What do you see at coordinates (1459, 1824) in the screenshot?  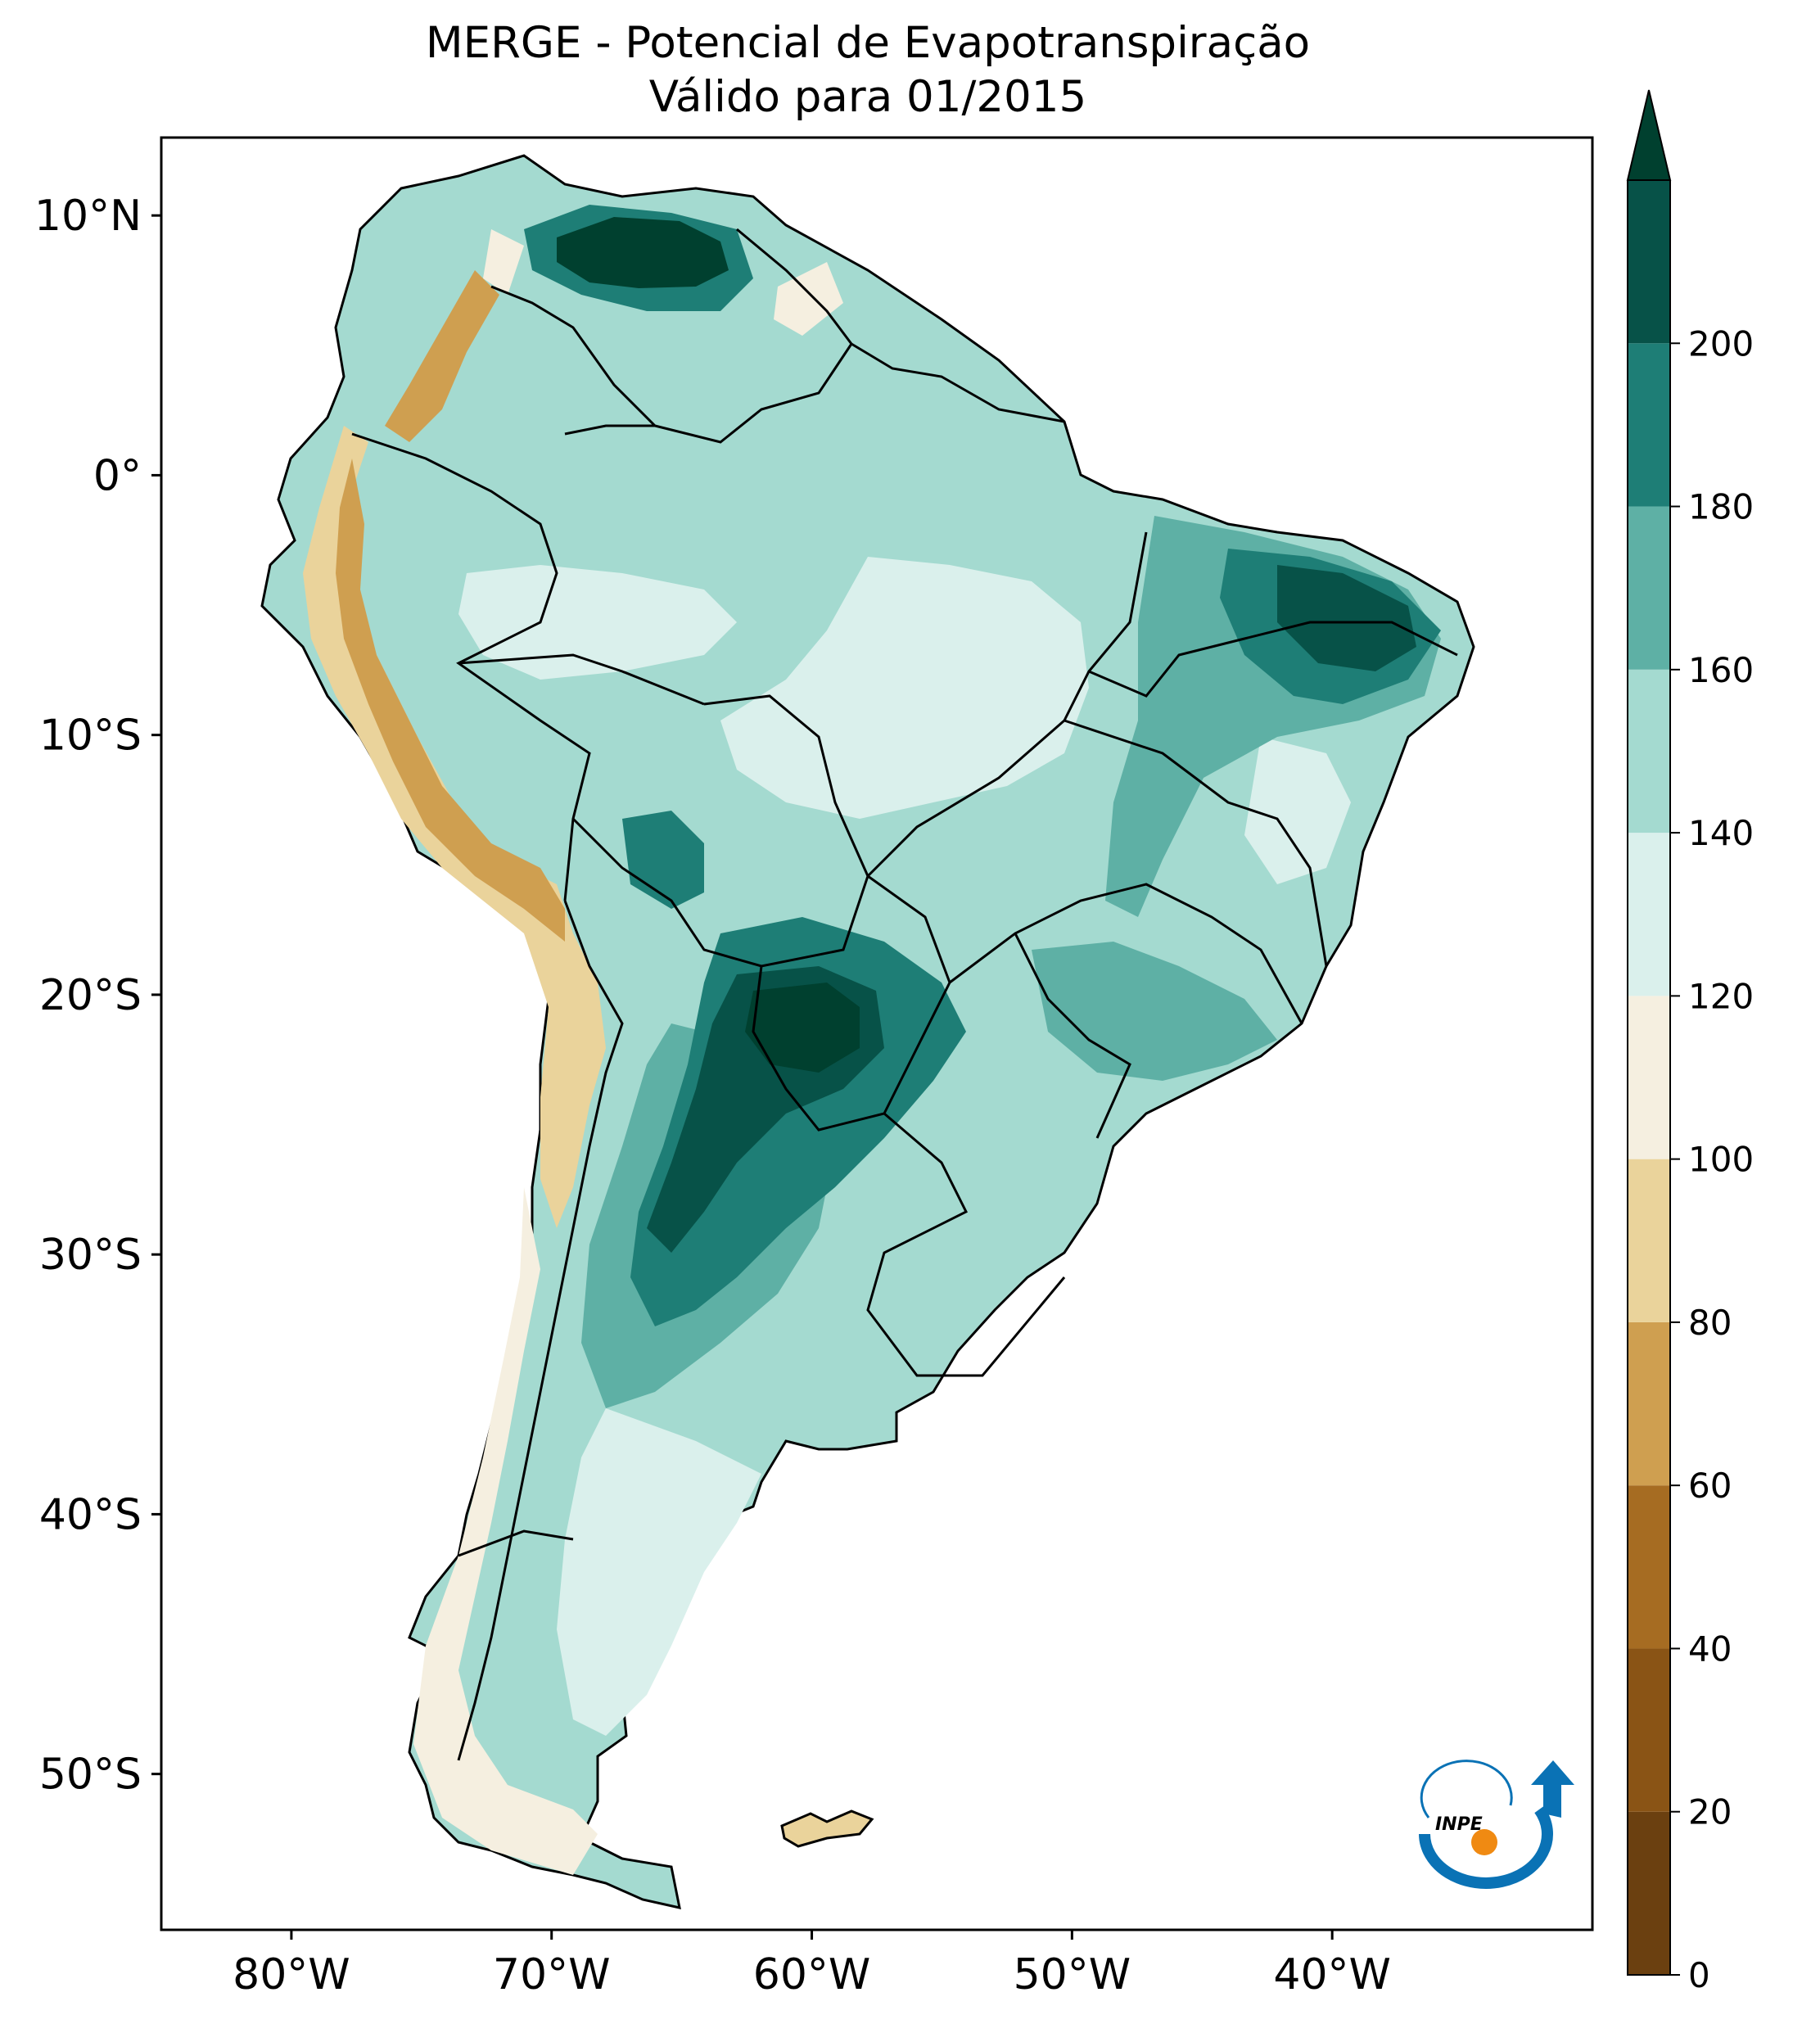 I see `logo-text: INPE` at bounding box center [1459, 1824].